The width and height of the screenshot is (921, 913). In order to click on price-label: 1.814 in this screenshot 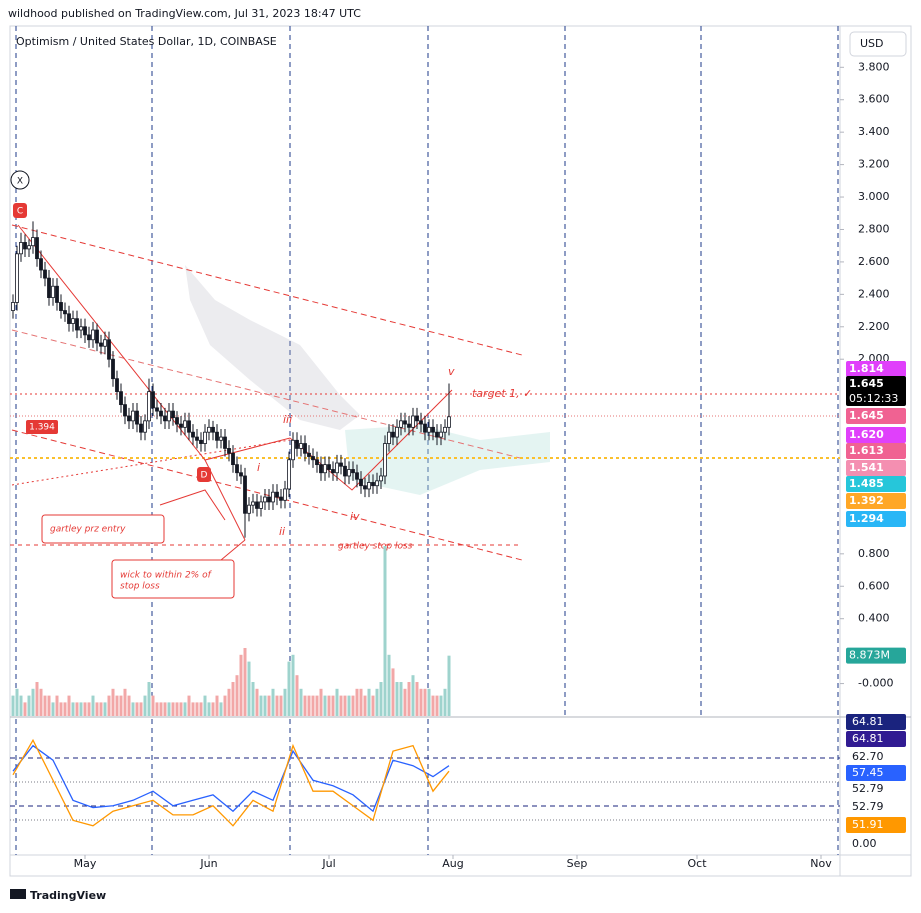, I will do `click(866, 368)`.